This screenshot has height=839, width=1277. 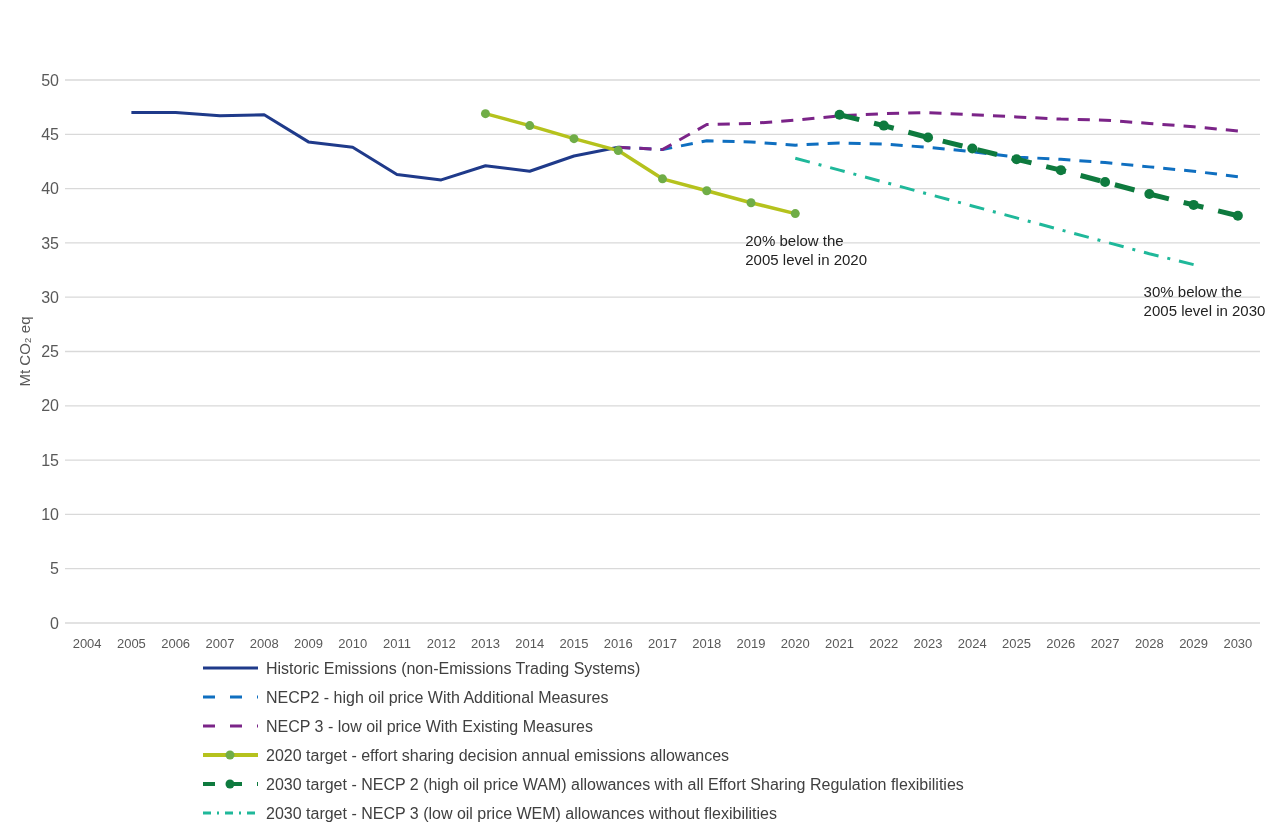 I want to click on x-tick-label: 2013, so click(x=485, y=643).